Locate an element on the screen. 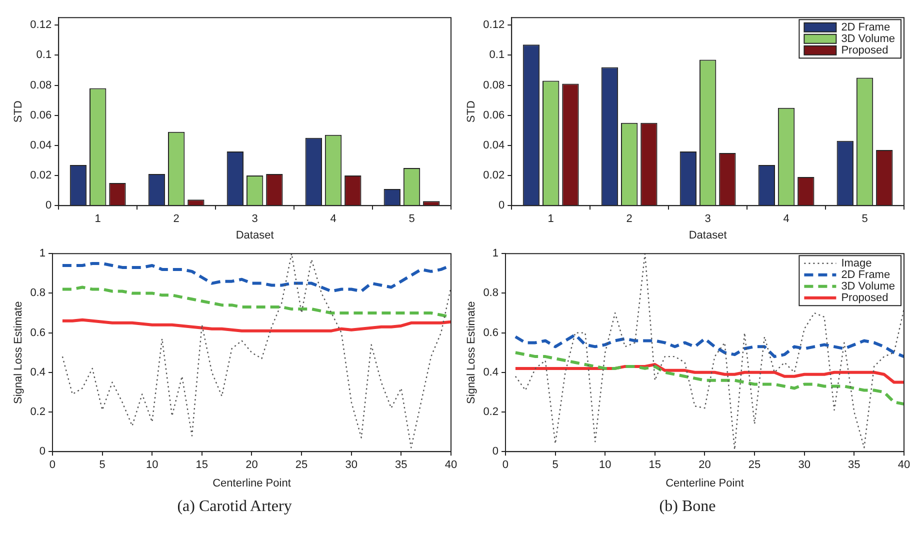 The width and height of the screenshot is (922, 539). legend-label: Image is located at coordinates (856, 263).